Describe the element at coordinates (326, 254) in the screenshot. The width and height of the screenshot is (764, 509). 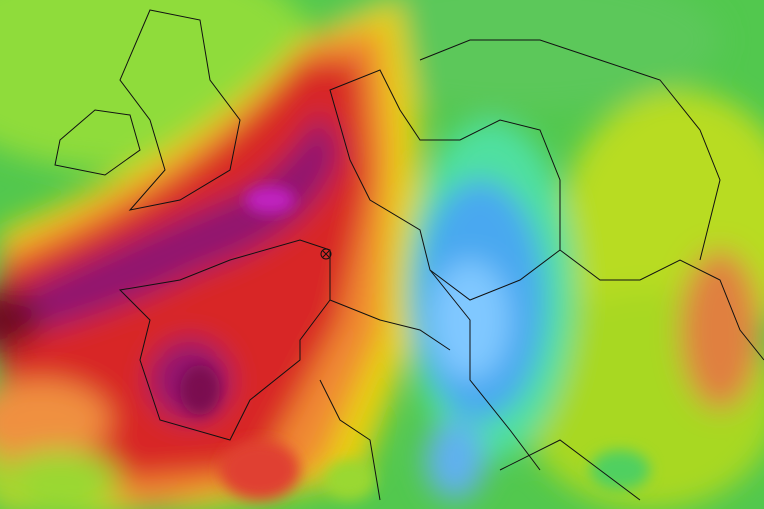
I see `location-marker` at that location.